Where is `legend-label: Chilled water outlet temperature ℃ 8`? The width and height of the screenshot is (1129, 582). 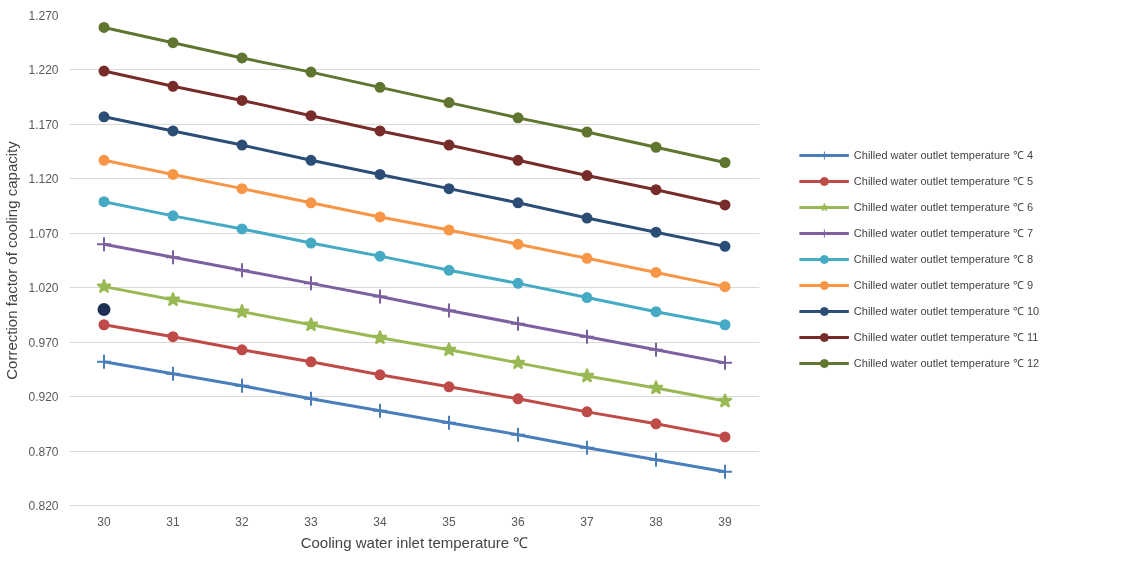 legend-label: Chilled water outlet temperature ℃ 8 is located at coordinates (943, 259).